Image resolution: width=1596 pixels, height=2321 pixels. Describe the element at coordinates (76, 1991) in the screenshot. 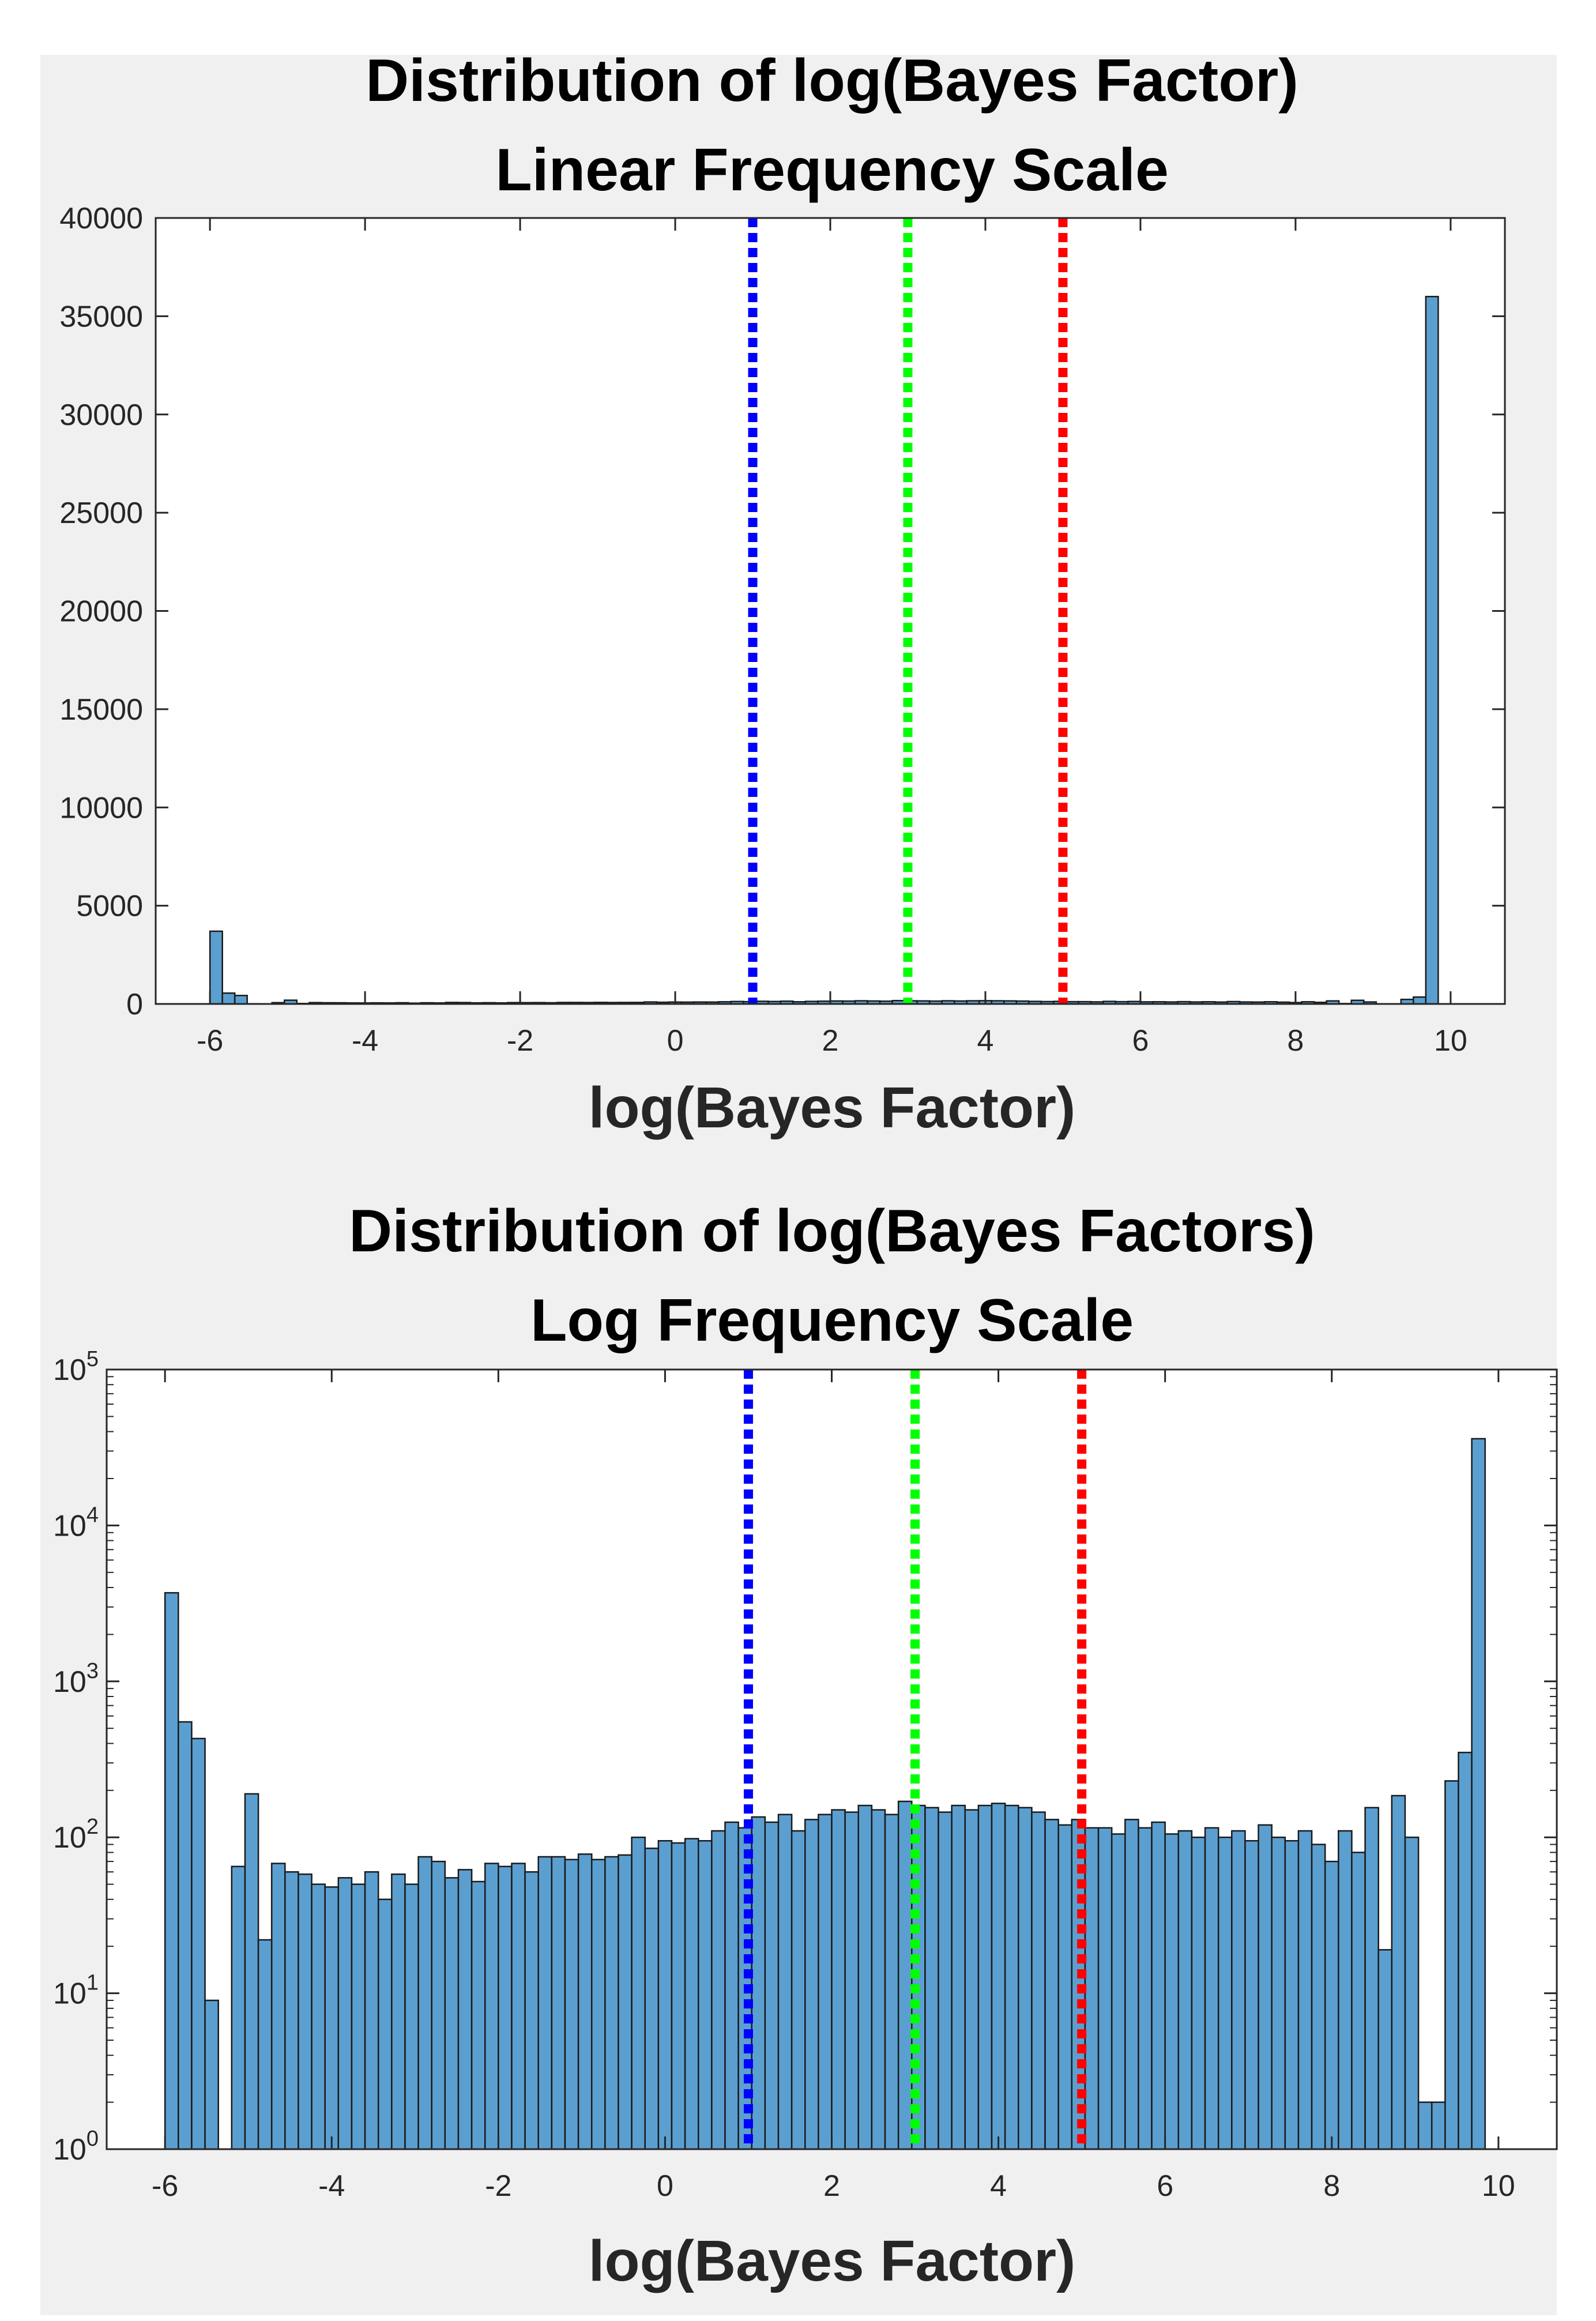

I see `y-tick-label: 10¹` at that location.